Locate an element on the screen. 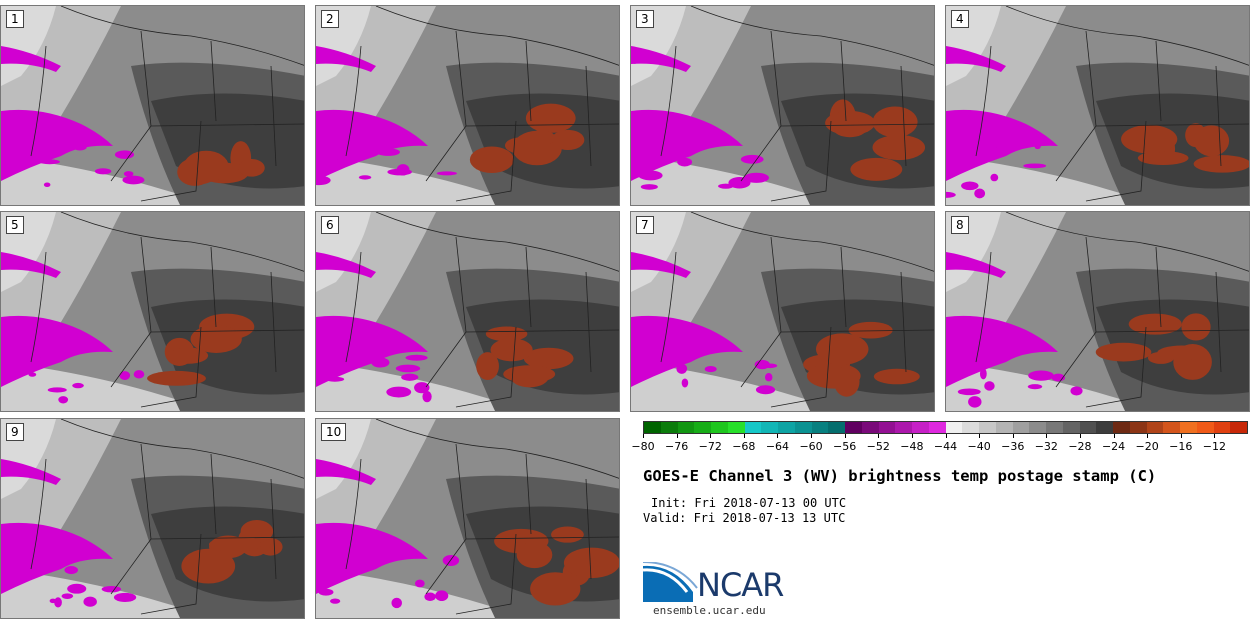  panel-number: 9 is located at coordinates (15, 432).